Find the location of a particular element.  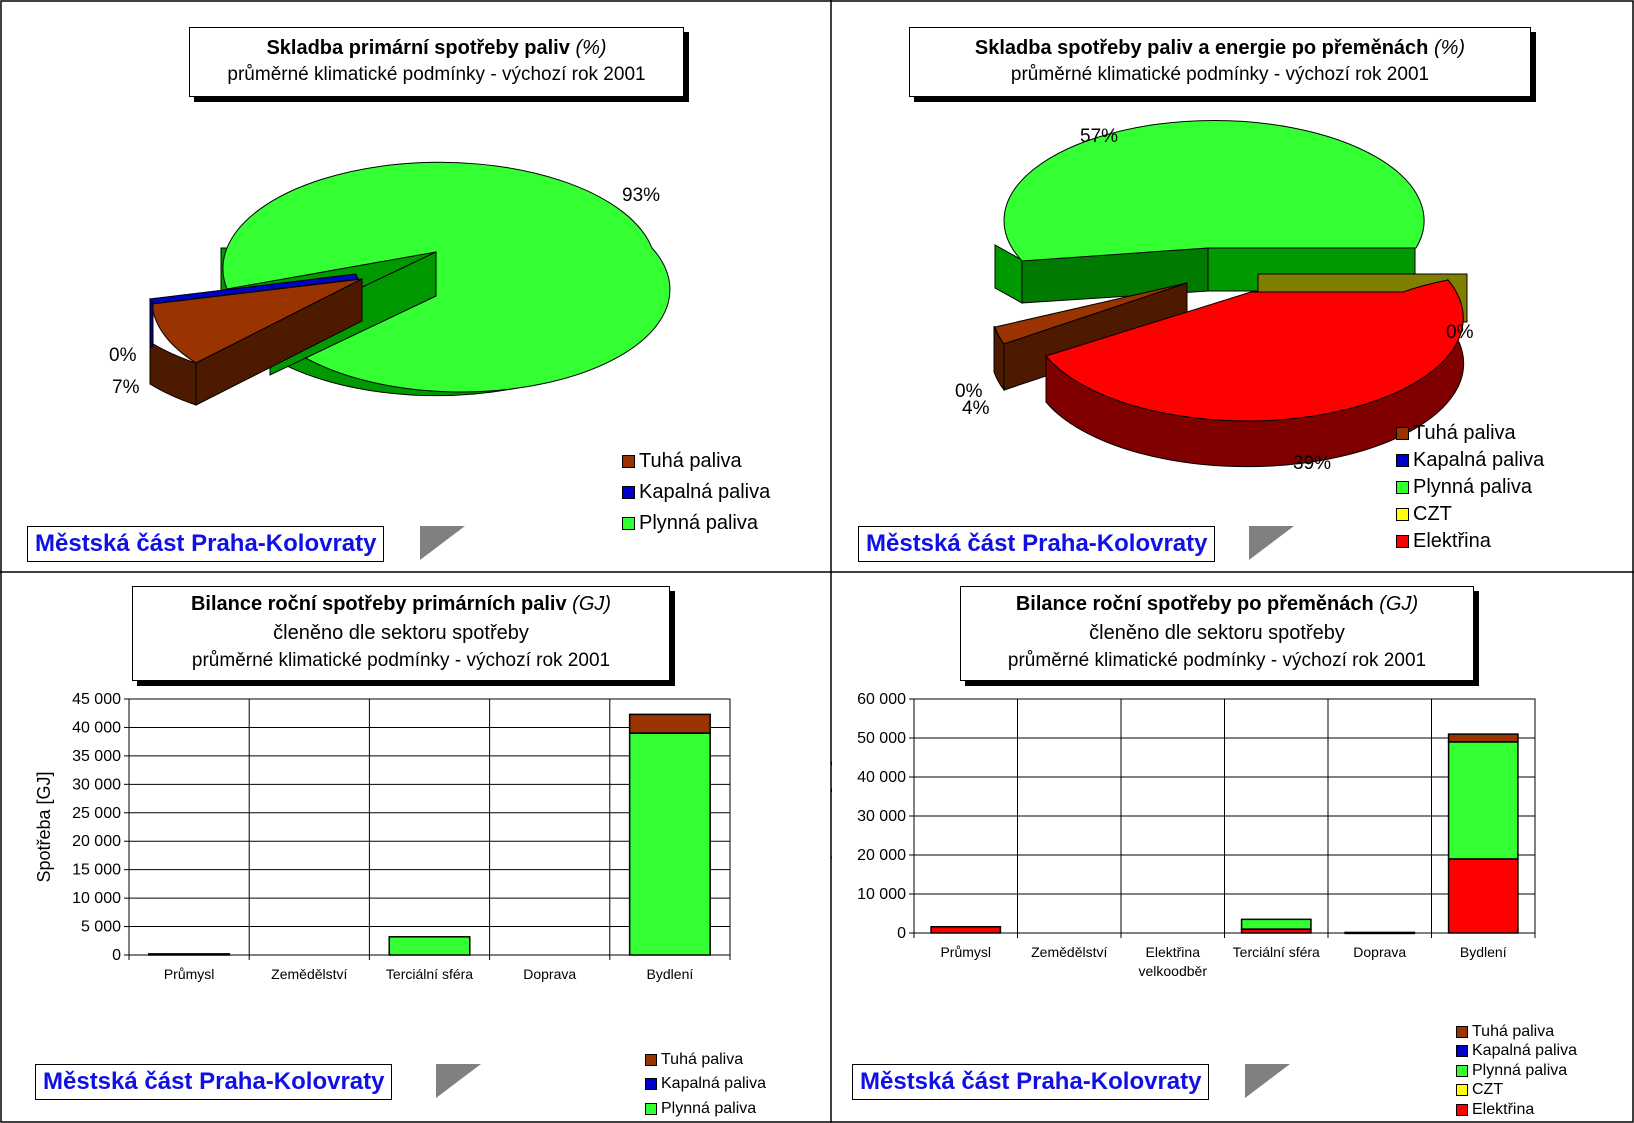

pie-slice-elektrina is located at coordinates (1254, 350).